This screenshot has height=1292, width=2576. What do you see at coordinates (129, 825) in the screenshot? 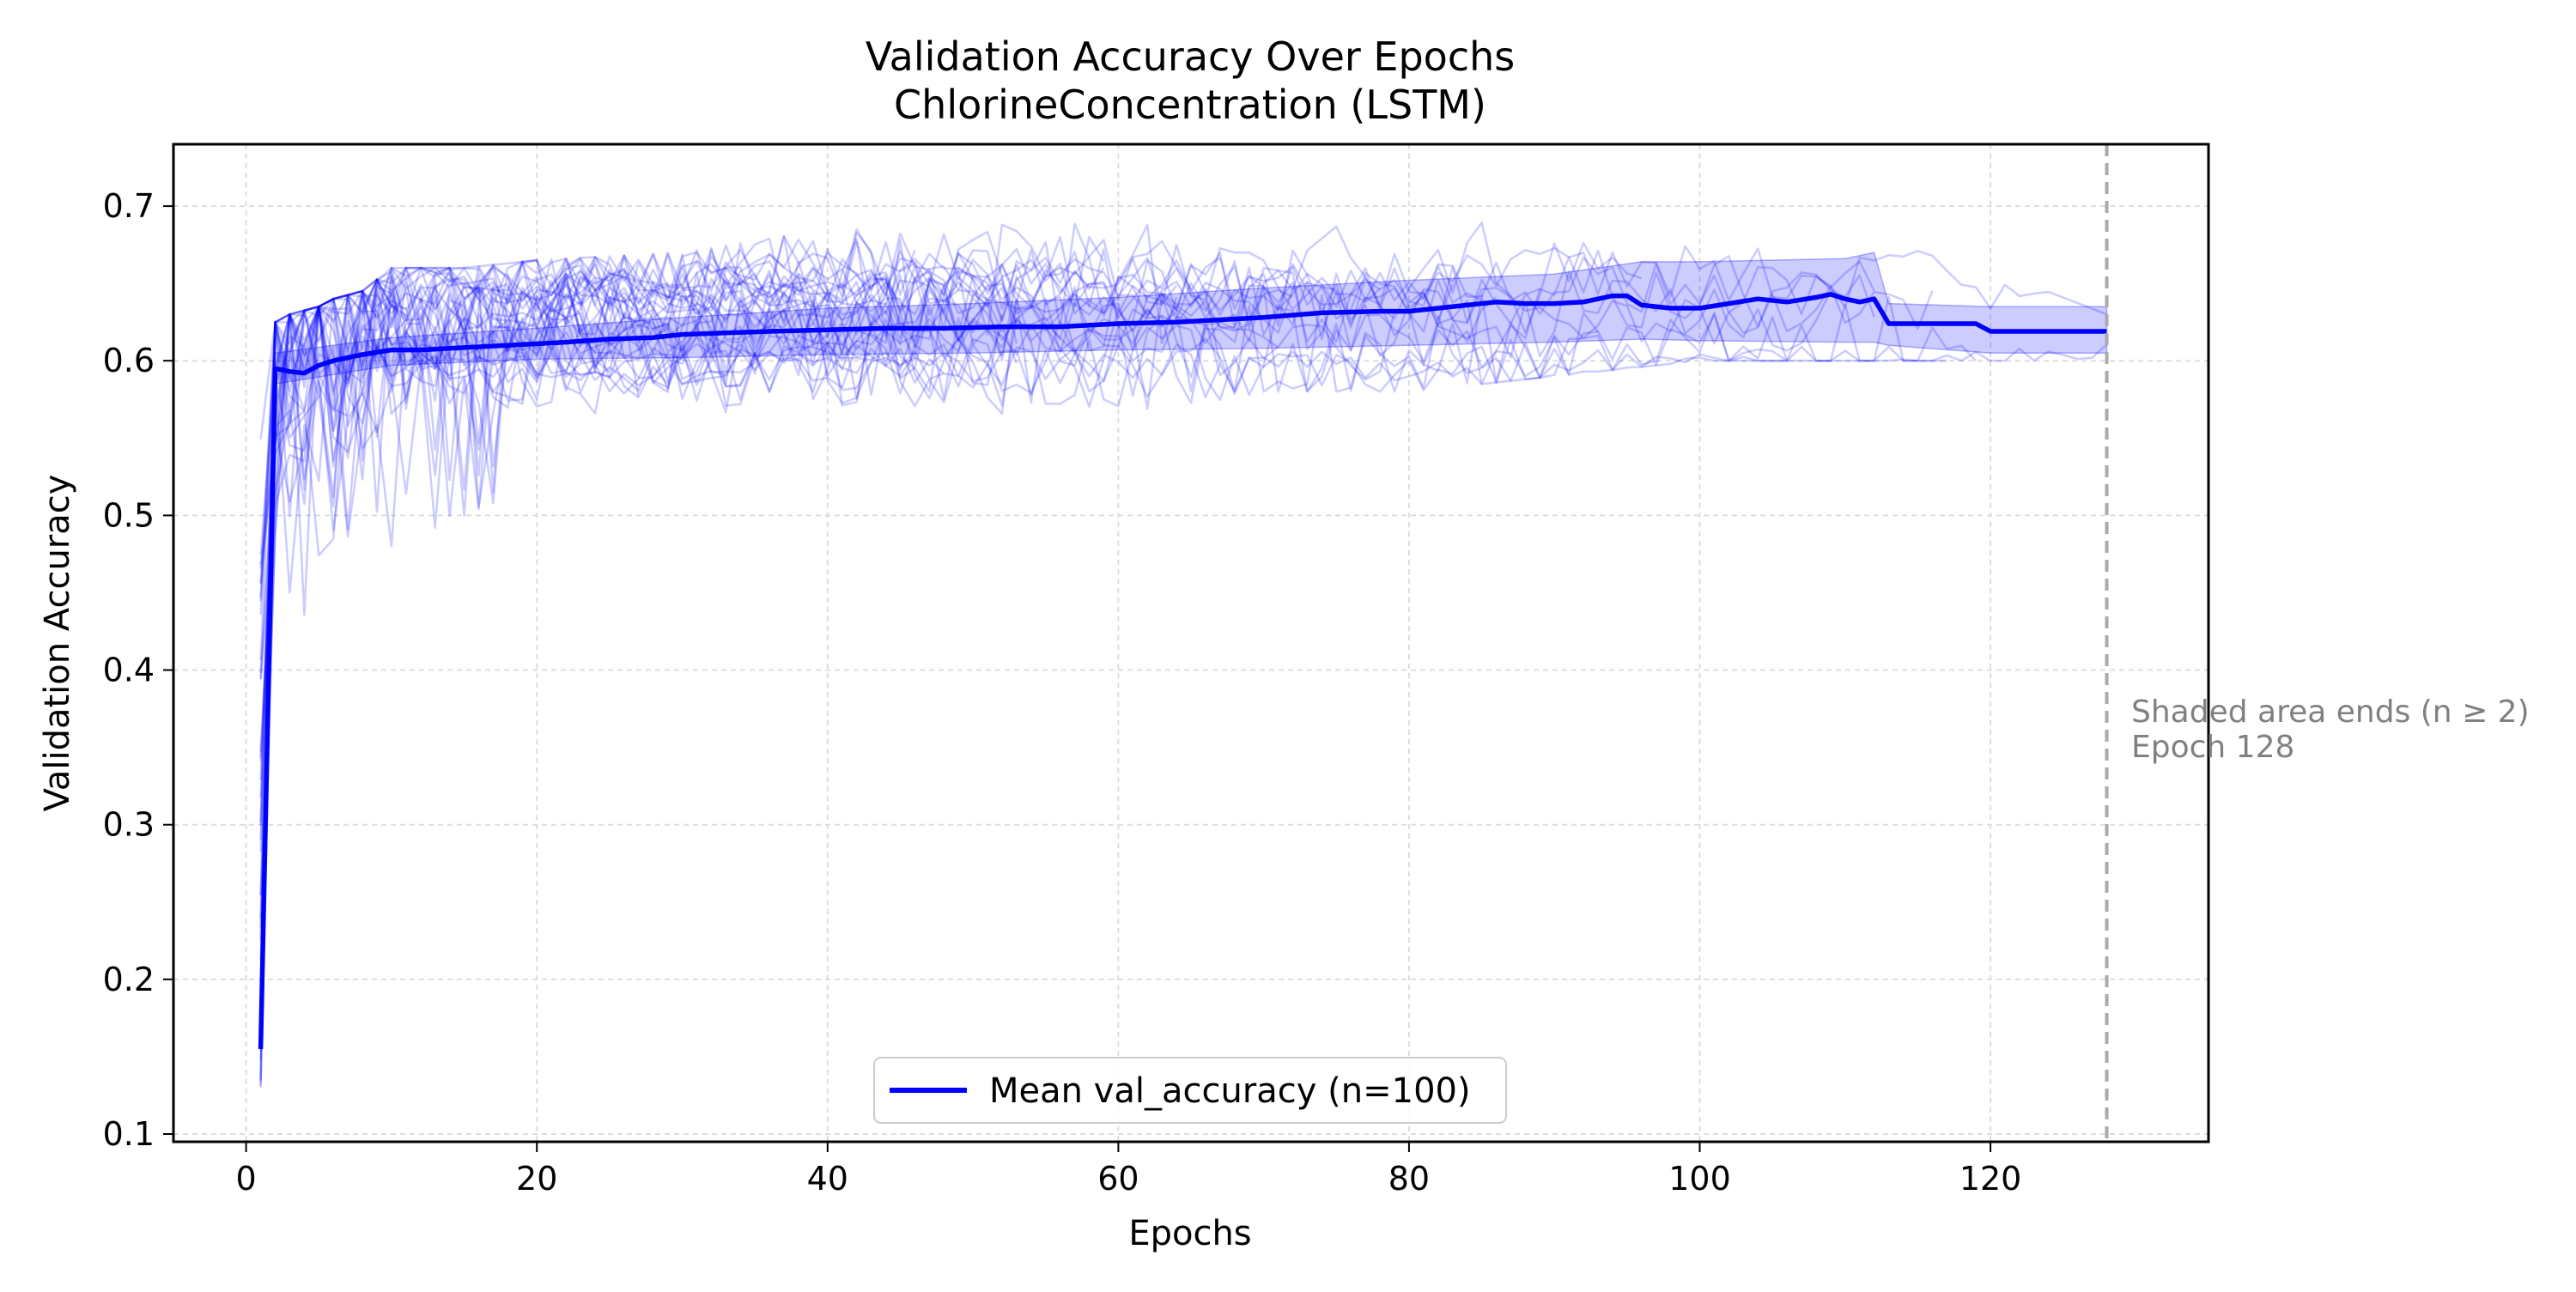
I see `y-tick-label: 0.3` at bounding box center [129, 825].